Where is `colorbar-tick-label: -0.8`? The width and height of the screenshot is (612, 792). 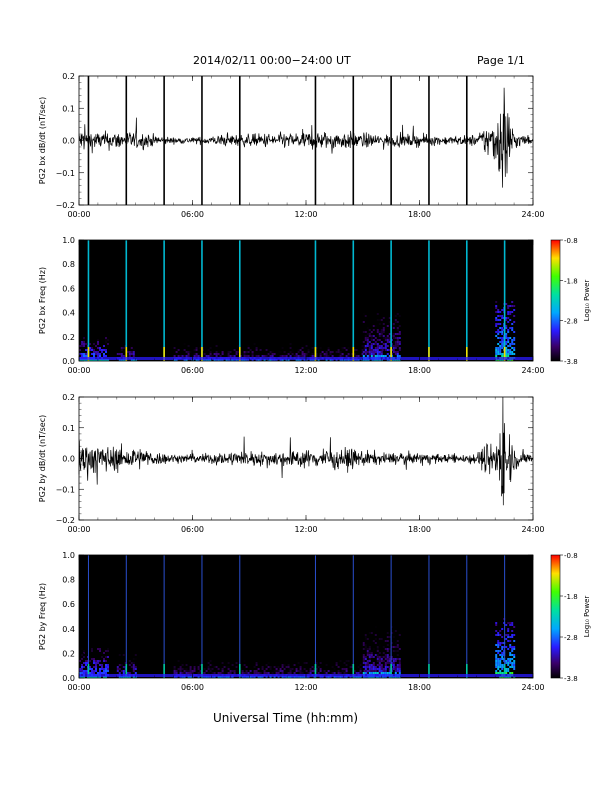 colorbar-tick-label: -0.8 is located at coordinates (571, 556).